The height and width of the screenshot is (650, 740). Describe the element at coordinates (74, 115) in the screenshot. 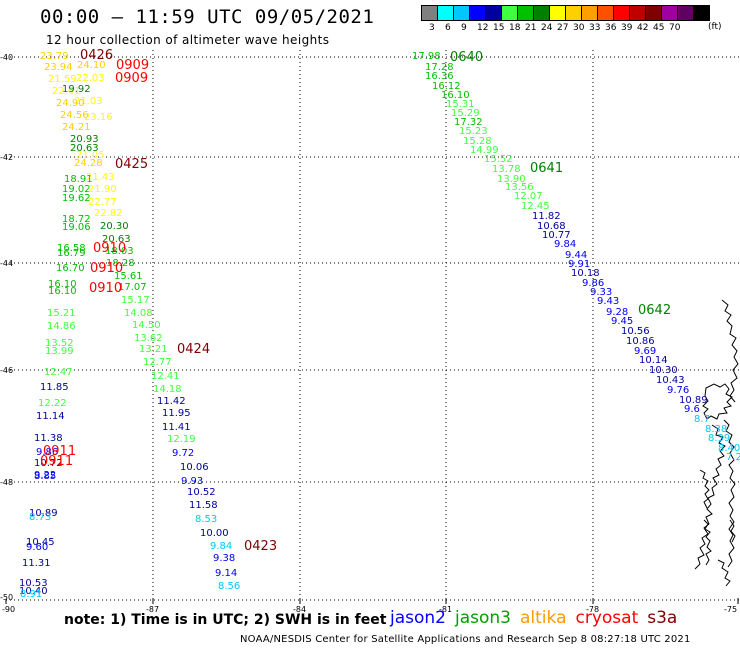

I see `swh-value: 24.56` at that location.